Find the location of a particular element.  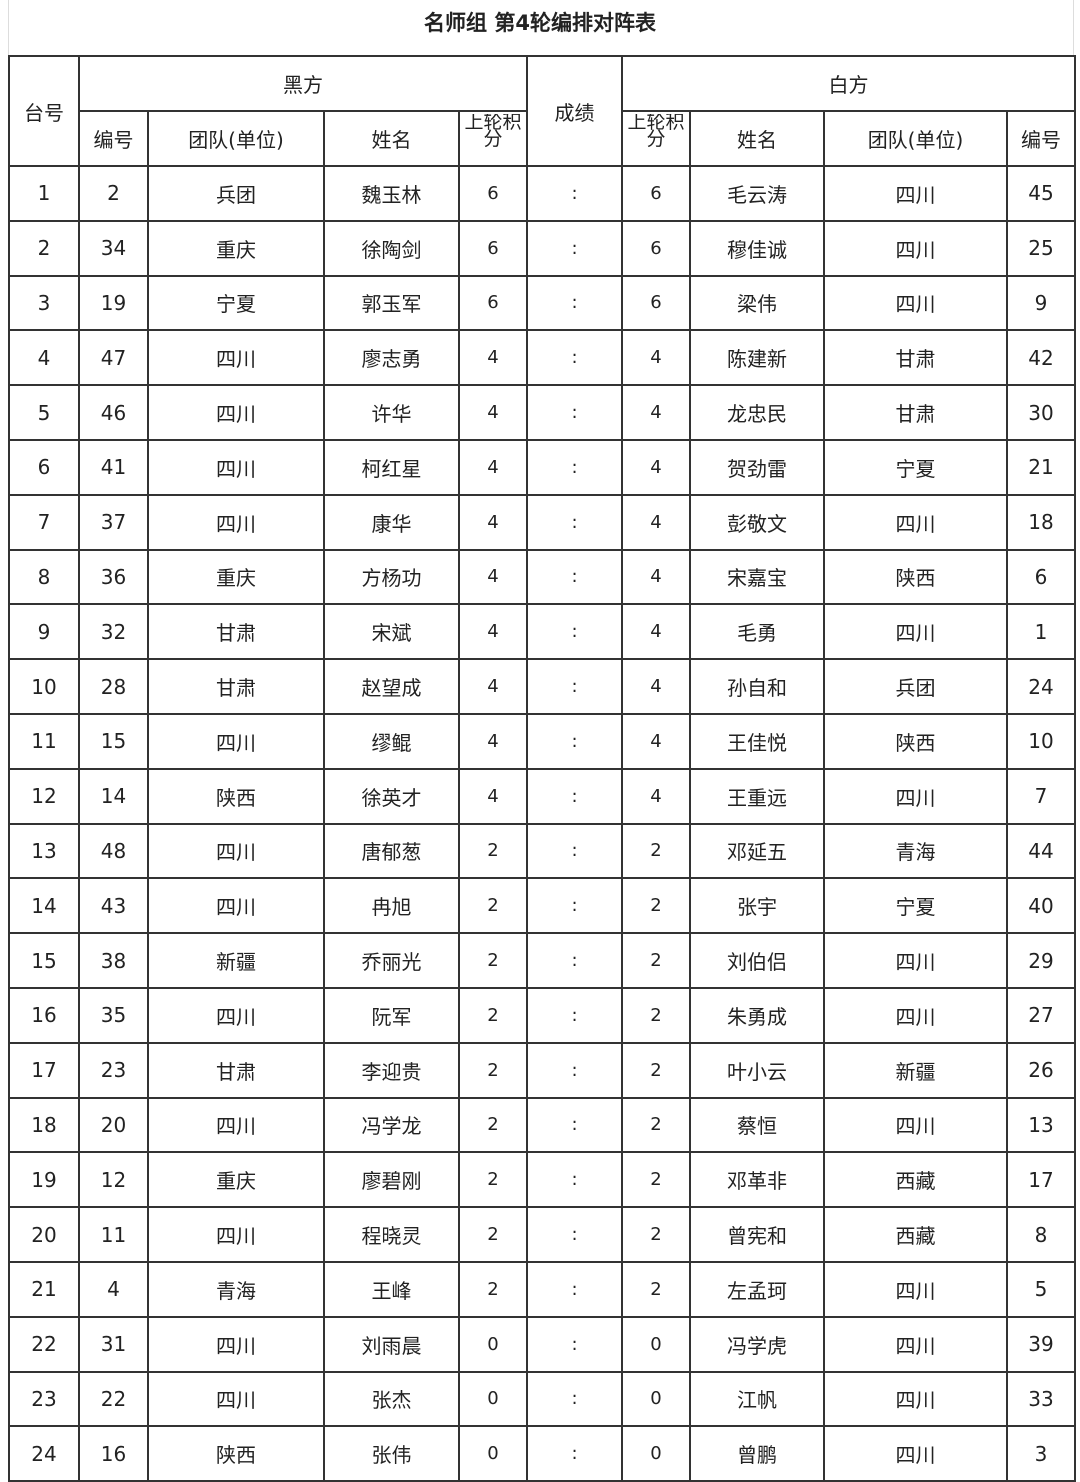

cell-black-number: 12 is located at coordinates (113, 1180).